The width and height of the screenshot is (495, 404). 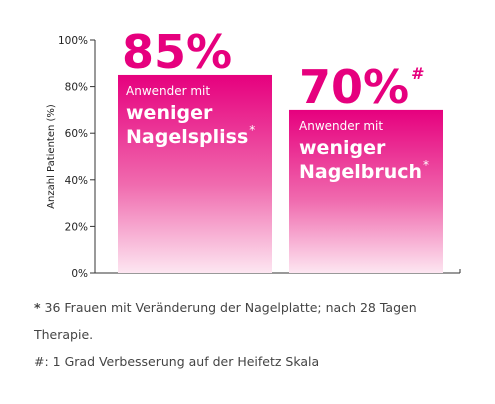 What do you see at coordinates (417, 73) in the screenshot?
I see `bar-value-mark-2: #` at bounding box center [417, 73].